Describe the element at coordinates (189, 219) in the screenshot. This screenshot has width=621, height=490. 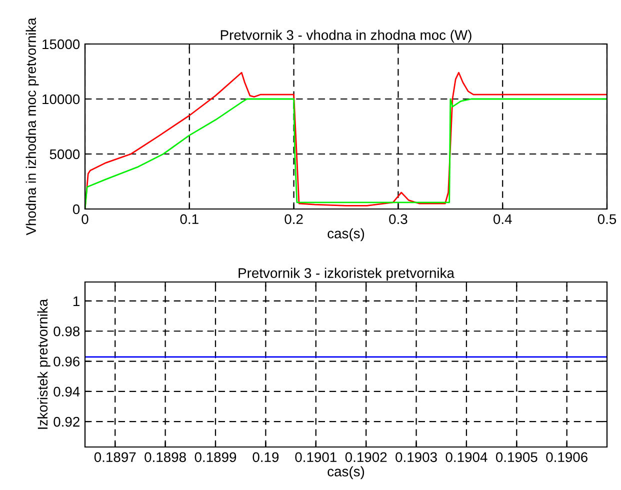
I see `x-tick-label: 0.1` at that location.